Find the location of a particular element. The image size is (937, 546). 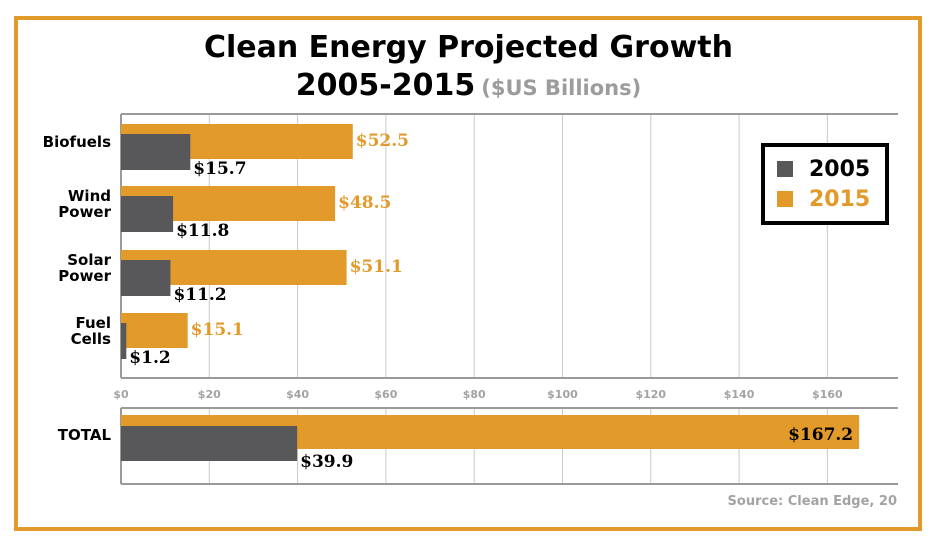

legend-swatch-2015 is located at coordinates (785, 199).